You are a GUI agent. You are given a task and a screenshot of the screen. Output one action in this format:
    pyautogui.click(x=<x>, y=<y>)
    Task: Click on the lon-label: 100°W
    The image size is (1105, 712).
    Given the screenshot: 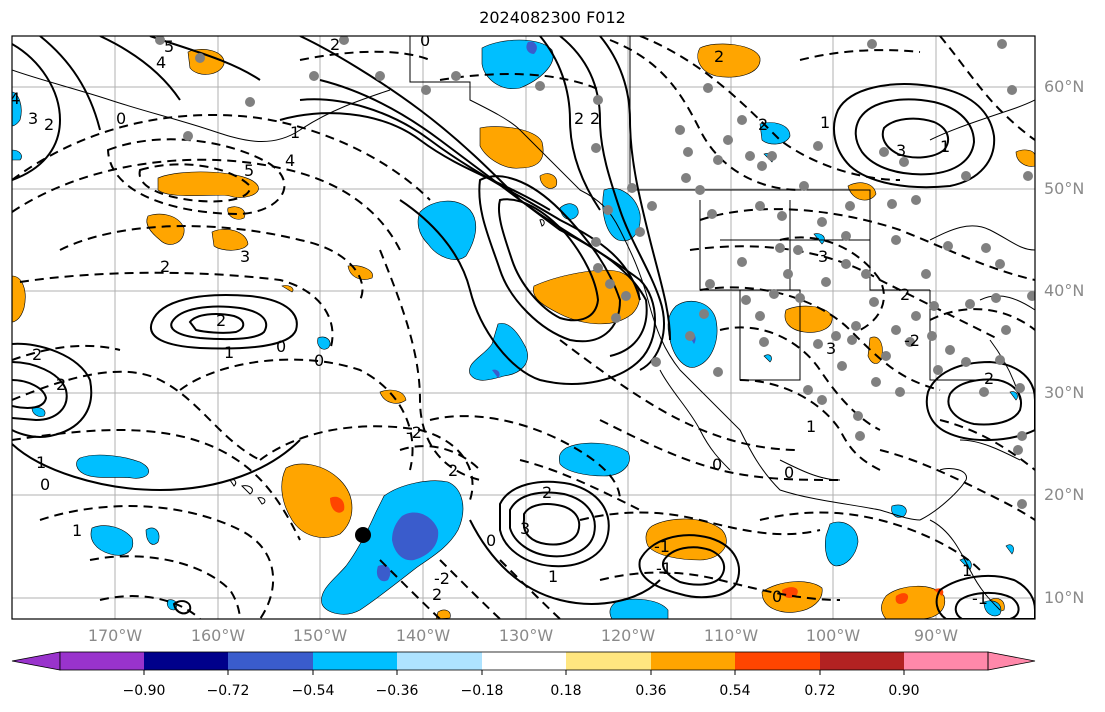 What is the action you would take?
    pyautogui.click(x=833, y=635)
    